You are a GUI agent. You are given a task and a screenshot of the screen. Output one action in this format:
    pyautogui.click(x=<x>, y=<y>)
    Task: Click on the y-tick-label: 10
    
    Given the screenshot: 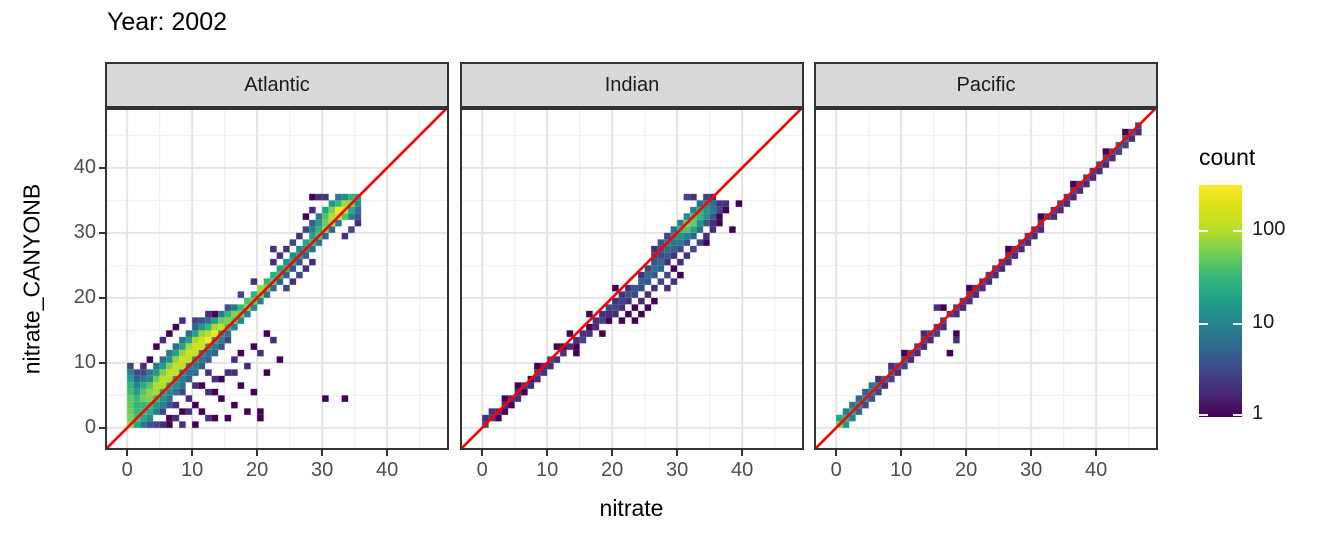 What is the action you would take?
    pyautogui.click(x=84, y=361)
    